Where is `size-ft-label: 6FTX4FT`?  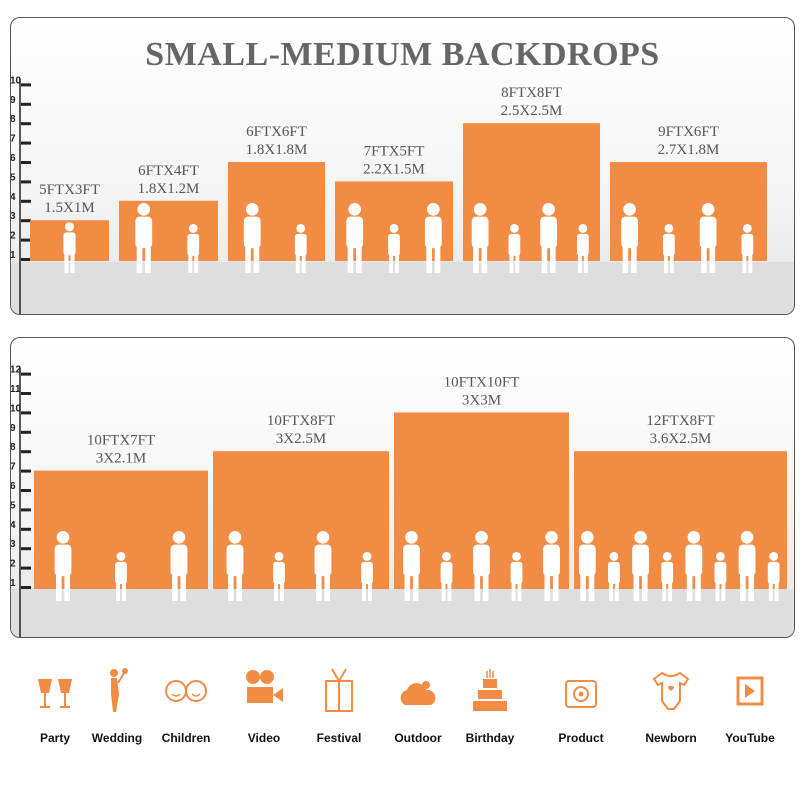 size-ft-label: 6FTX4FT is located at coordinates (168, 171).